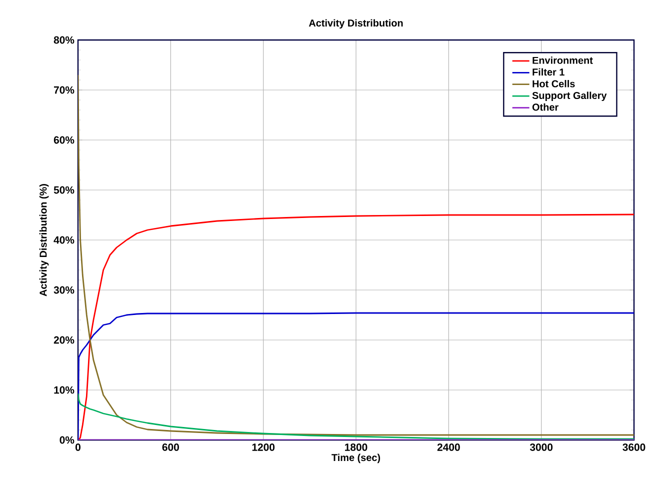 Image resolution: width=648 pixels, height=482 pixels. Describe the element at coordinates (44, 240) in the screenshot. I see `y-axis-title: Activity Distribution (%)` at that location.